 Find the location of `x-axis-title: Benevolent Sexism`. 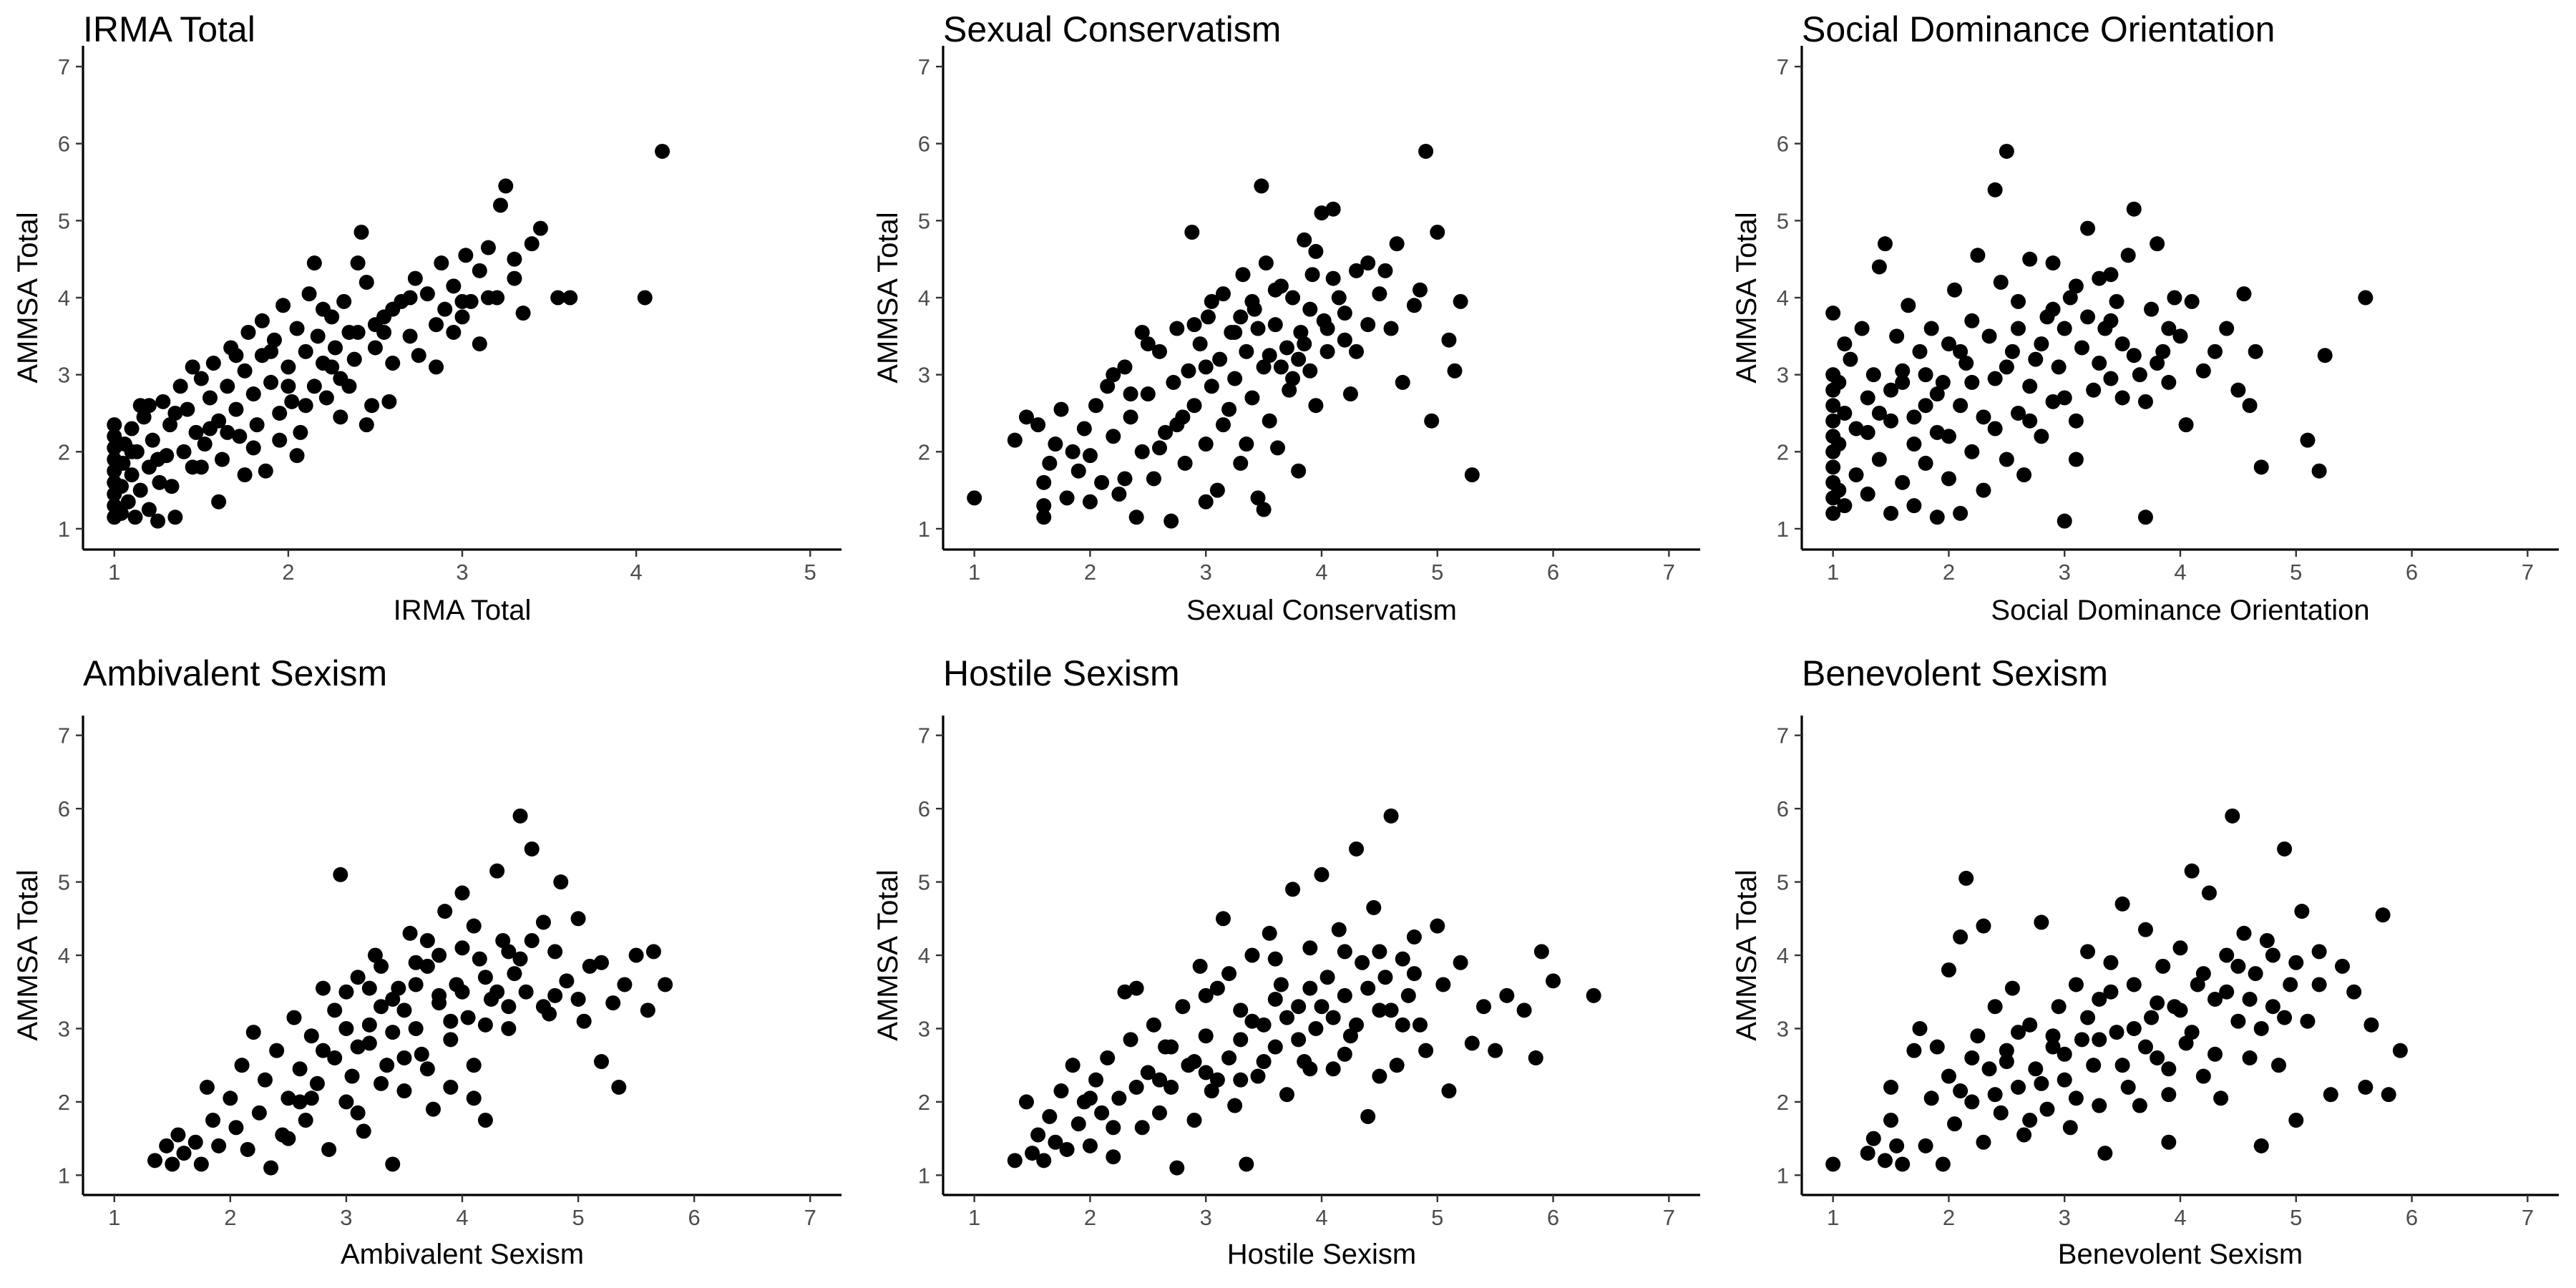

x-axis-title: Benevolent Sexism is located at coordinates (2180, 1254).